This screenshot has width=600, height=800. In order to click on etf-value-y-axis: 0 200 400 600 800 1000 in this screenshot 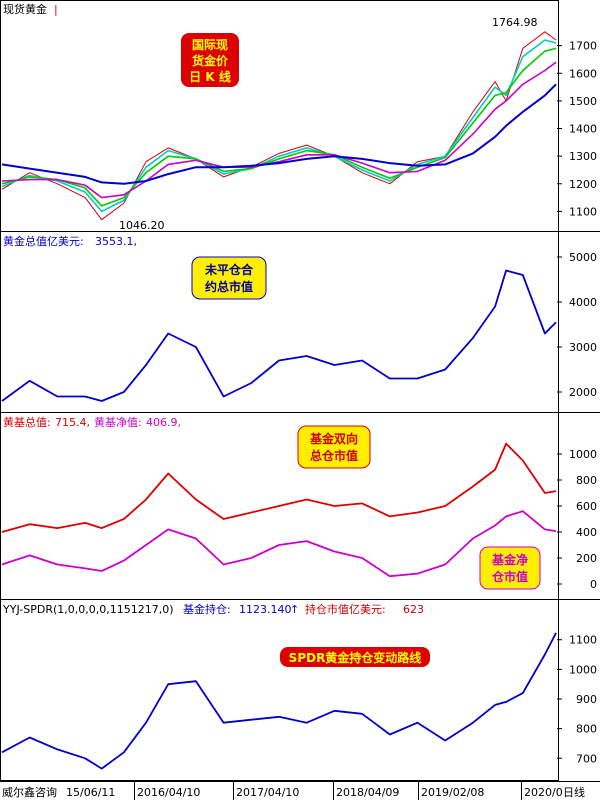, I will do `click(577, 519)`.